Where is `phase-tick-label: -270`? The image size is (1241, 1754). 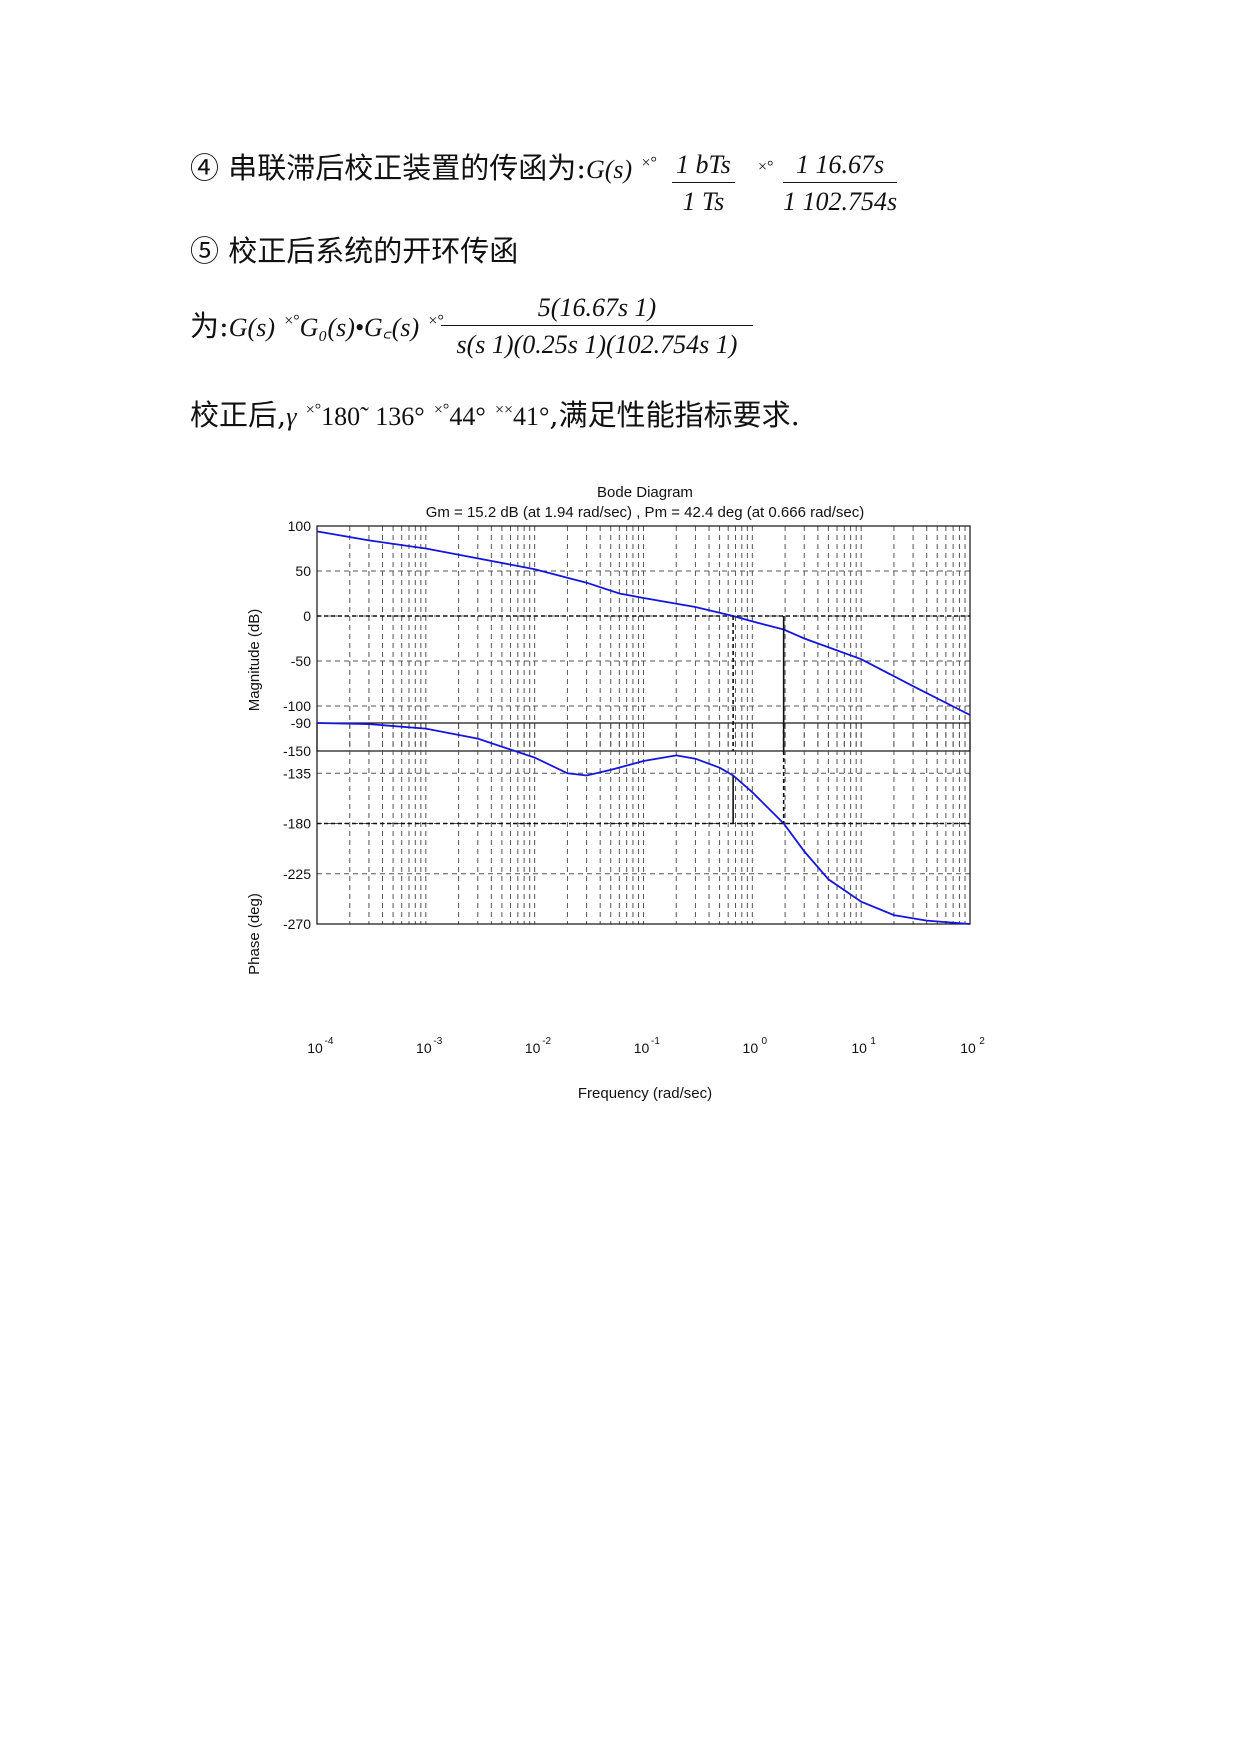 phase-tick-label: -270 is located at coordinates (297, 924).